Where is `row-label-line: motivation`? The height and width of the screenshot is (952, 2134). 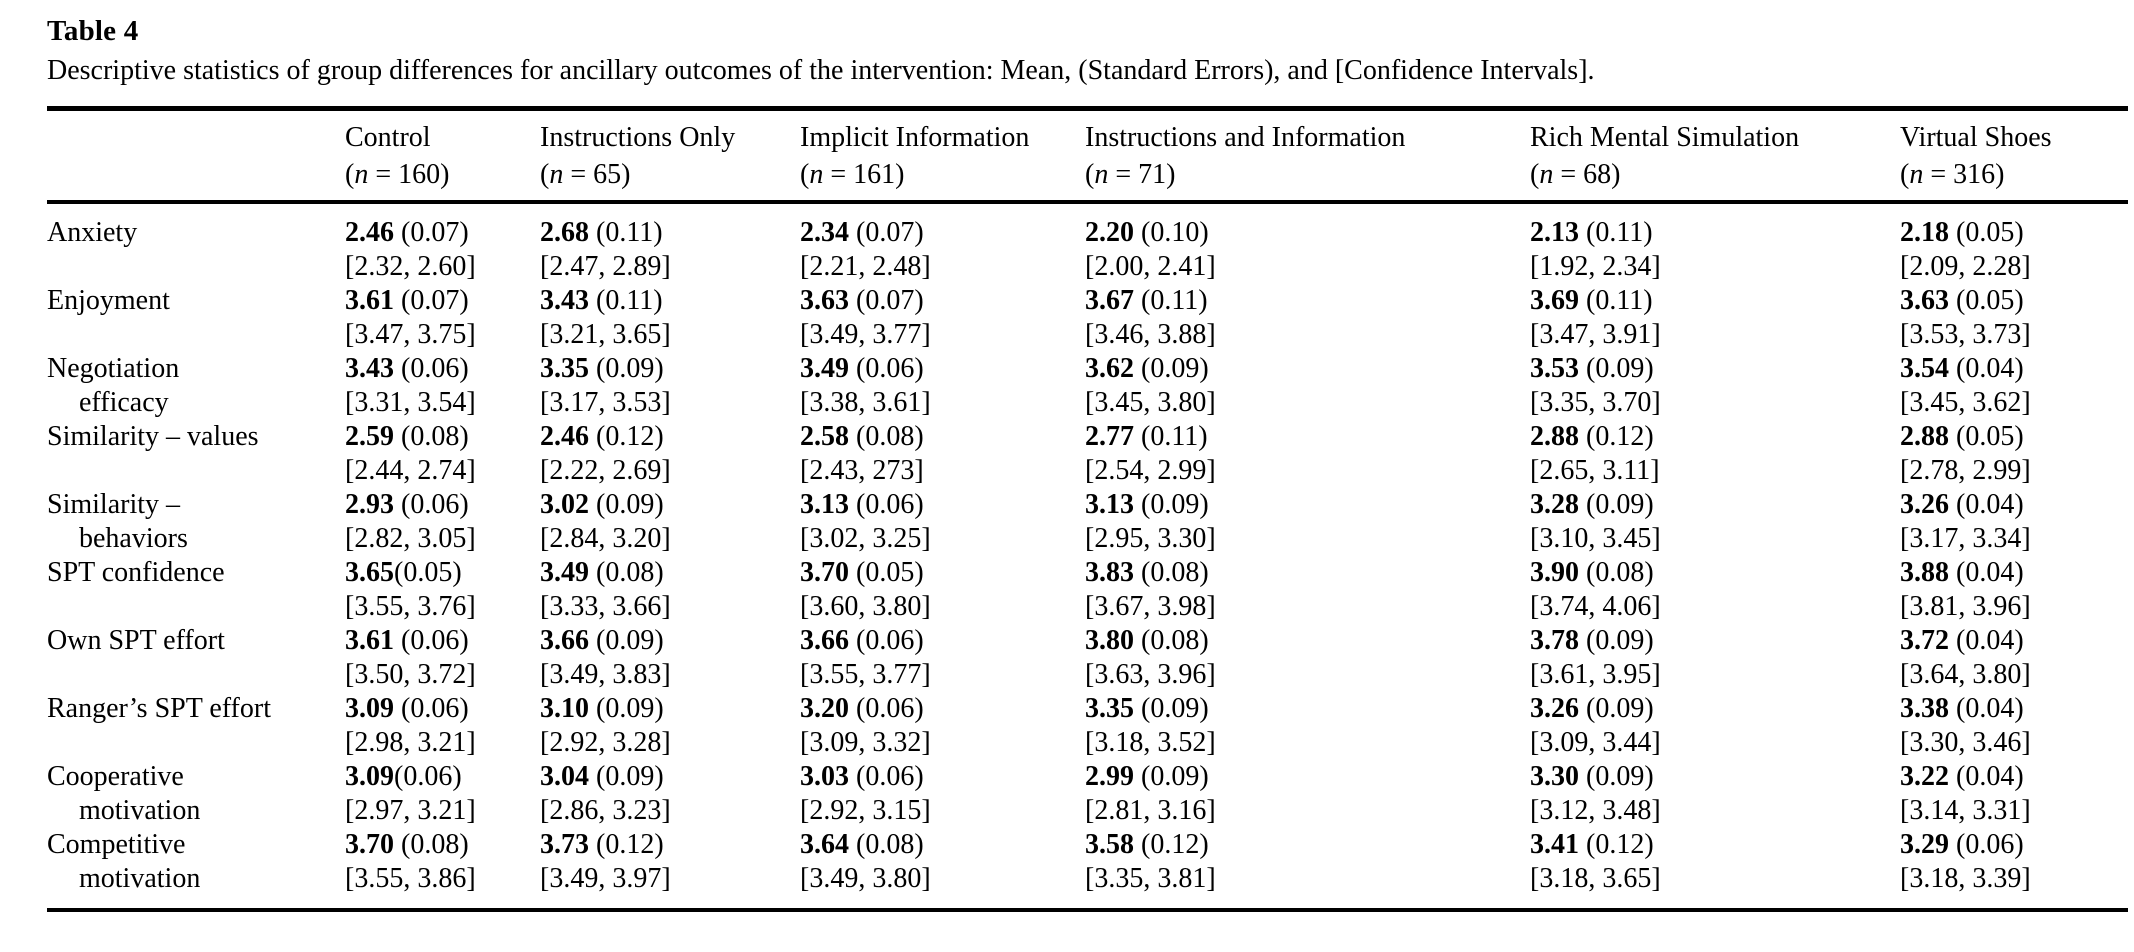
row-label-line: motivation is located at coordinates (140, 878).